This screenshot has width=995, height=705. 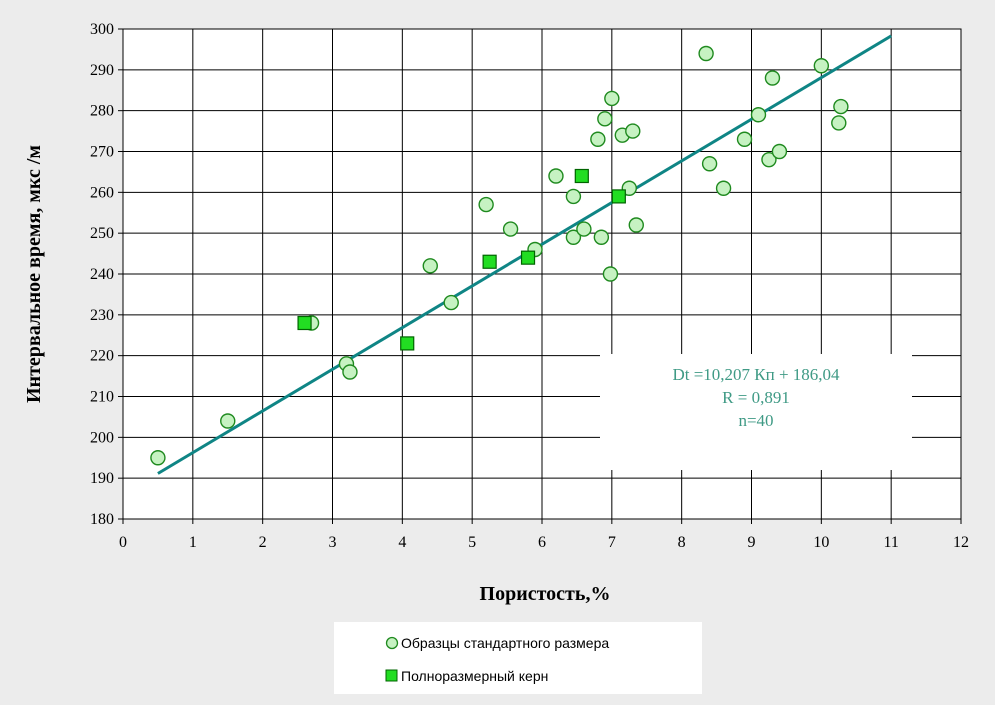 What do you see at coordinates (193, 542) in the screenshot?
I see `x-tick-label: 1` at bounding box center [193, 542].